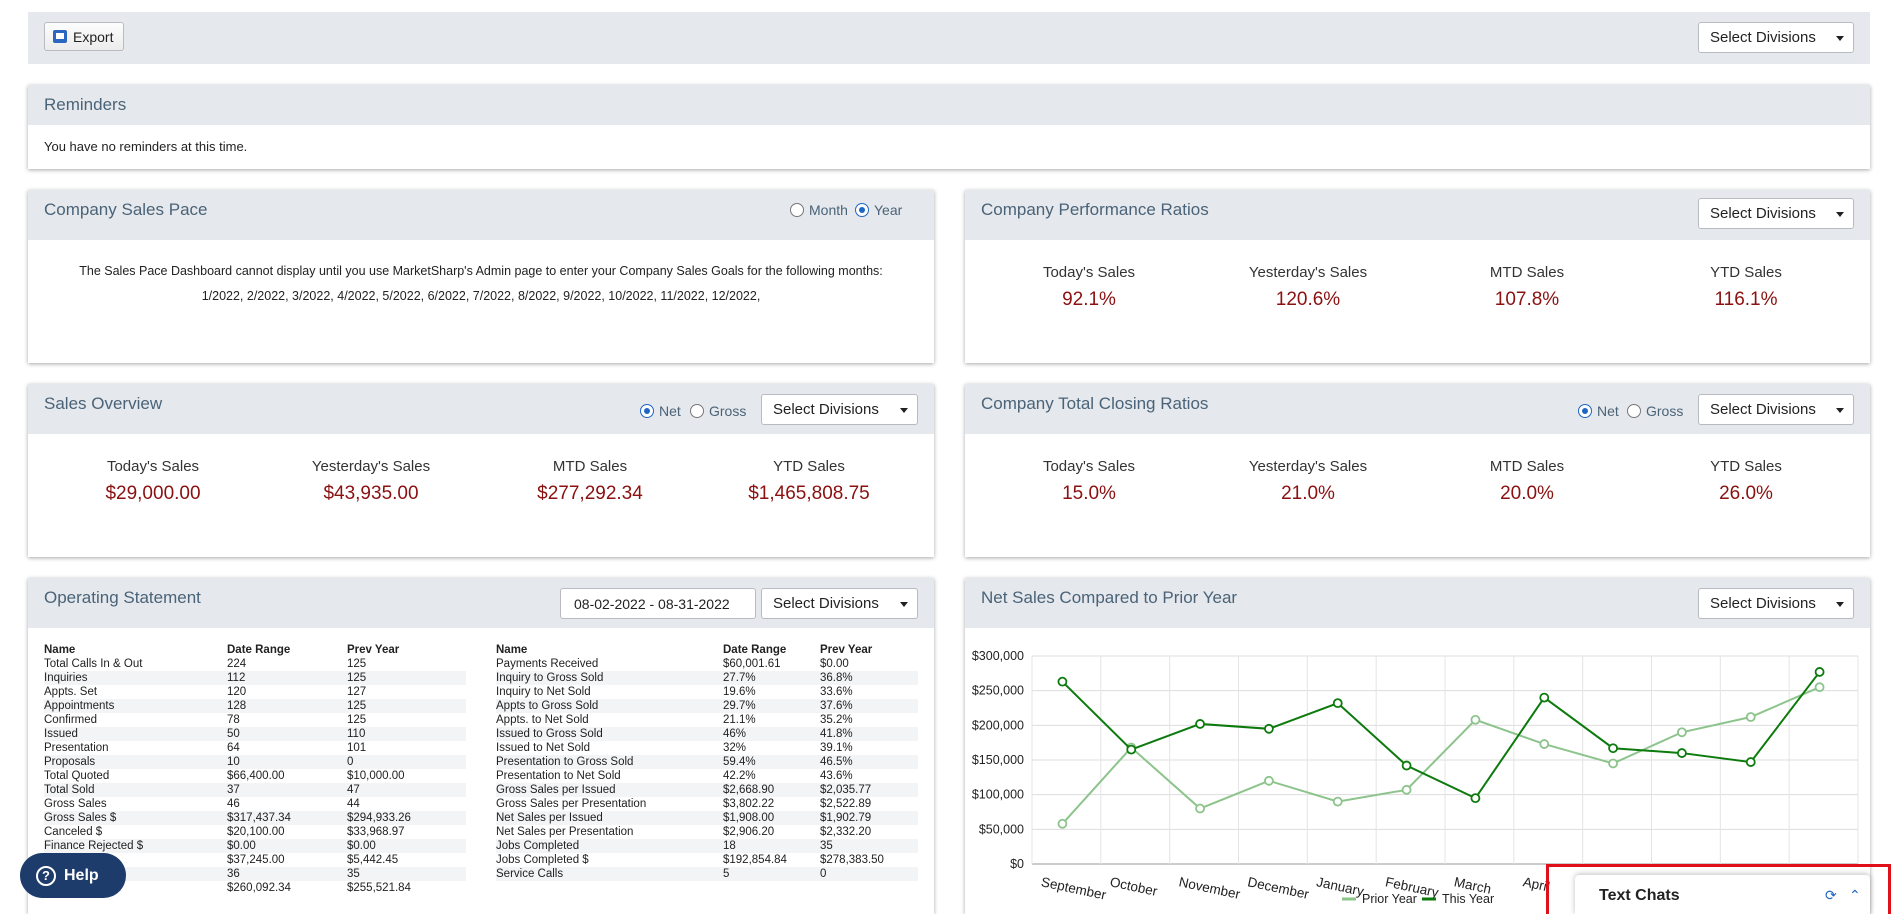 Image resolution: width=1899 pixels, height=914 pixels. What do you see at coordinates (878, 210) in the screenshot?
I see `radio-year: Year` at bounding box center [878, 210].